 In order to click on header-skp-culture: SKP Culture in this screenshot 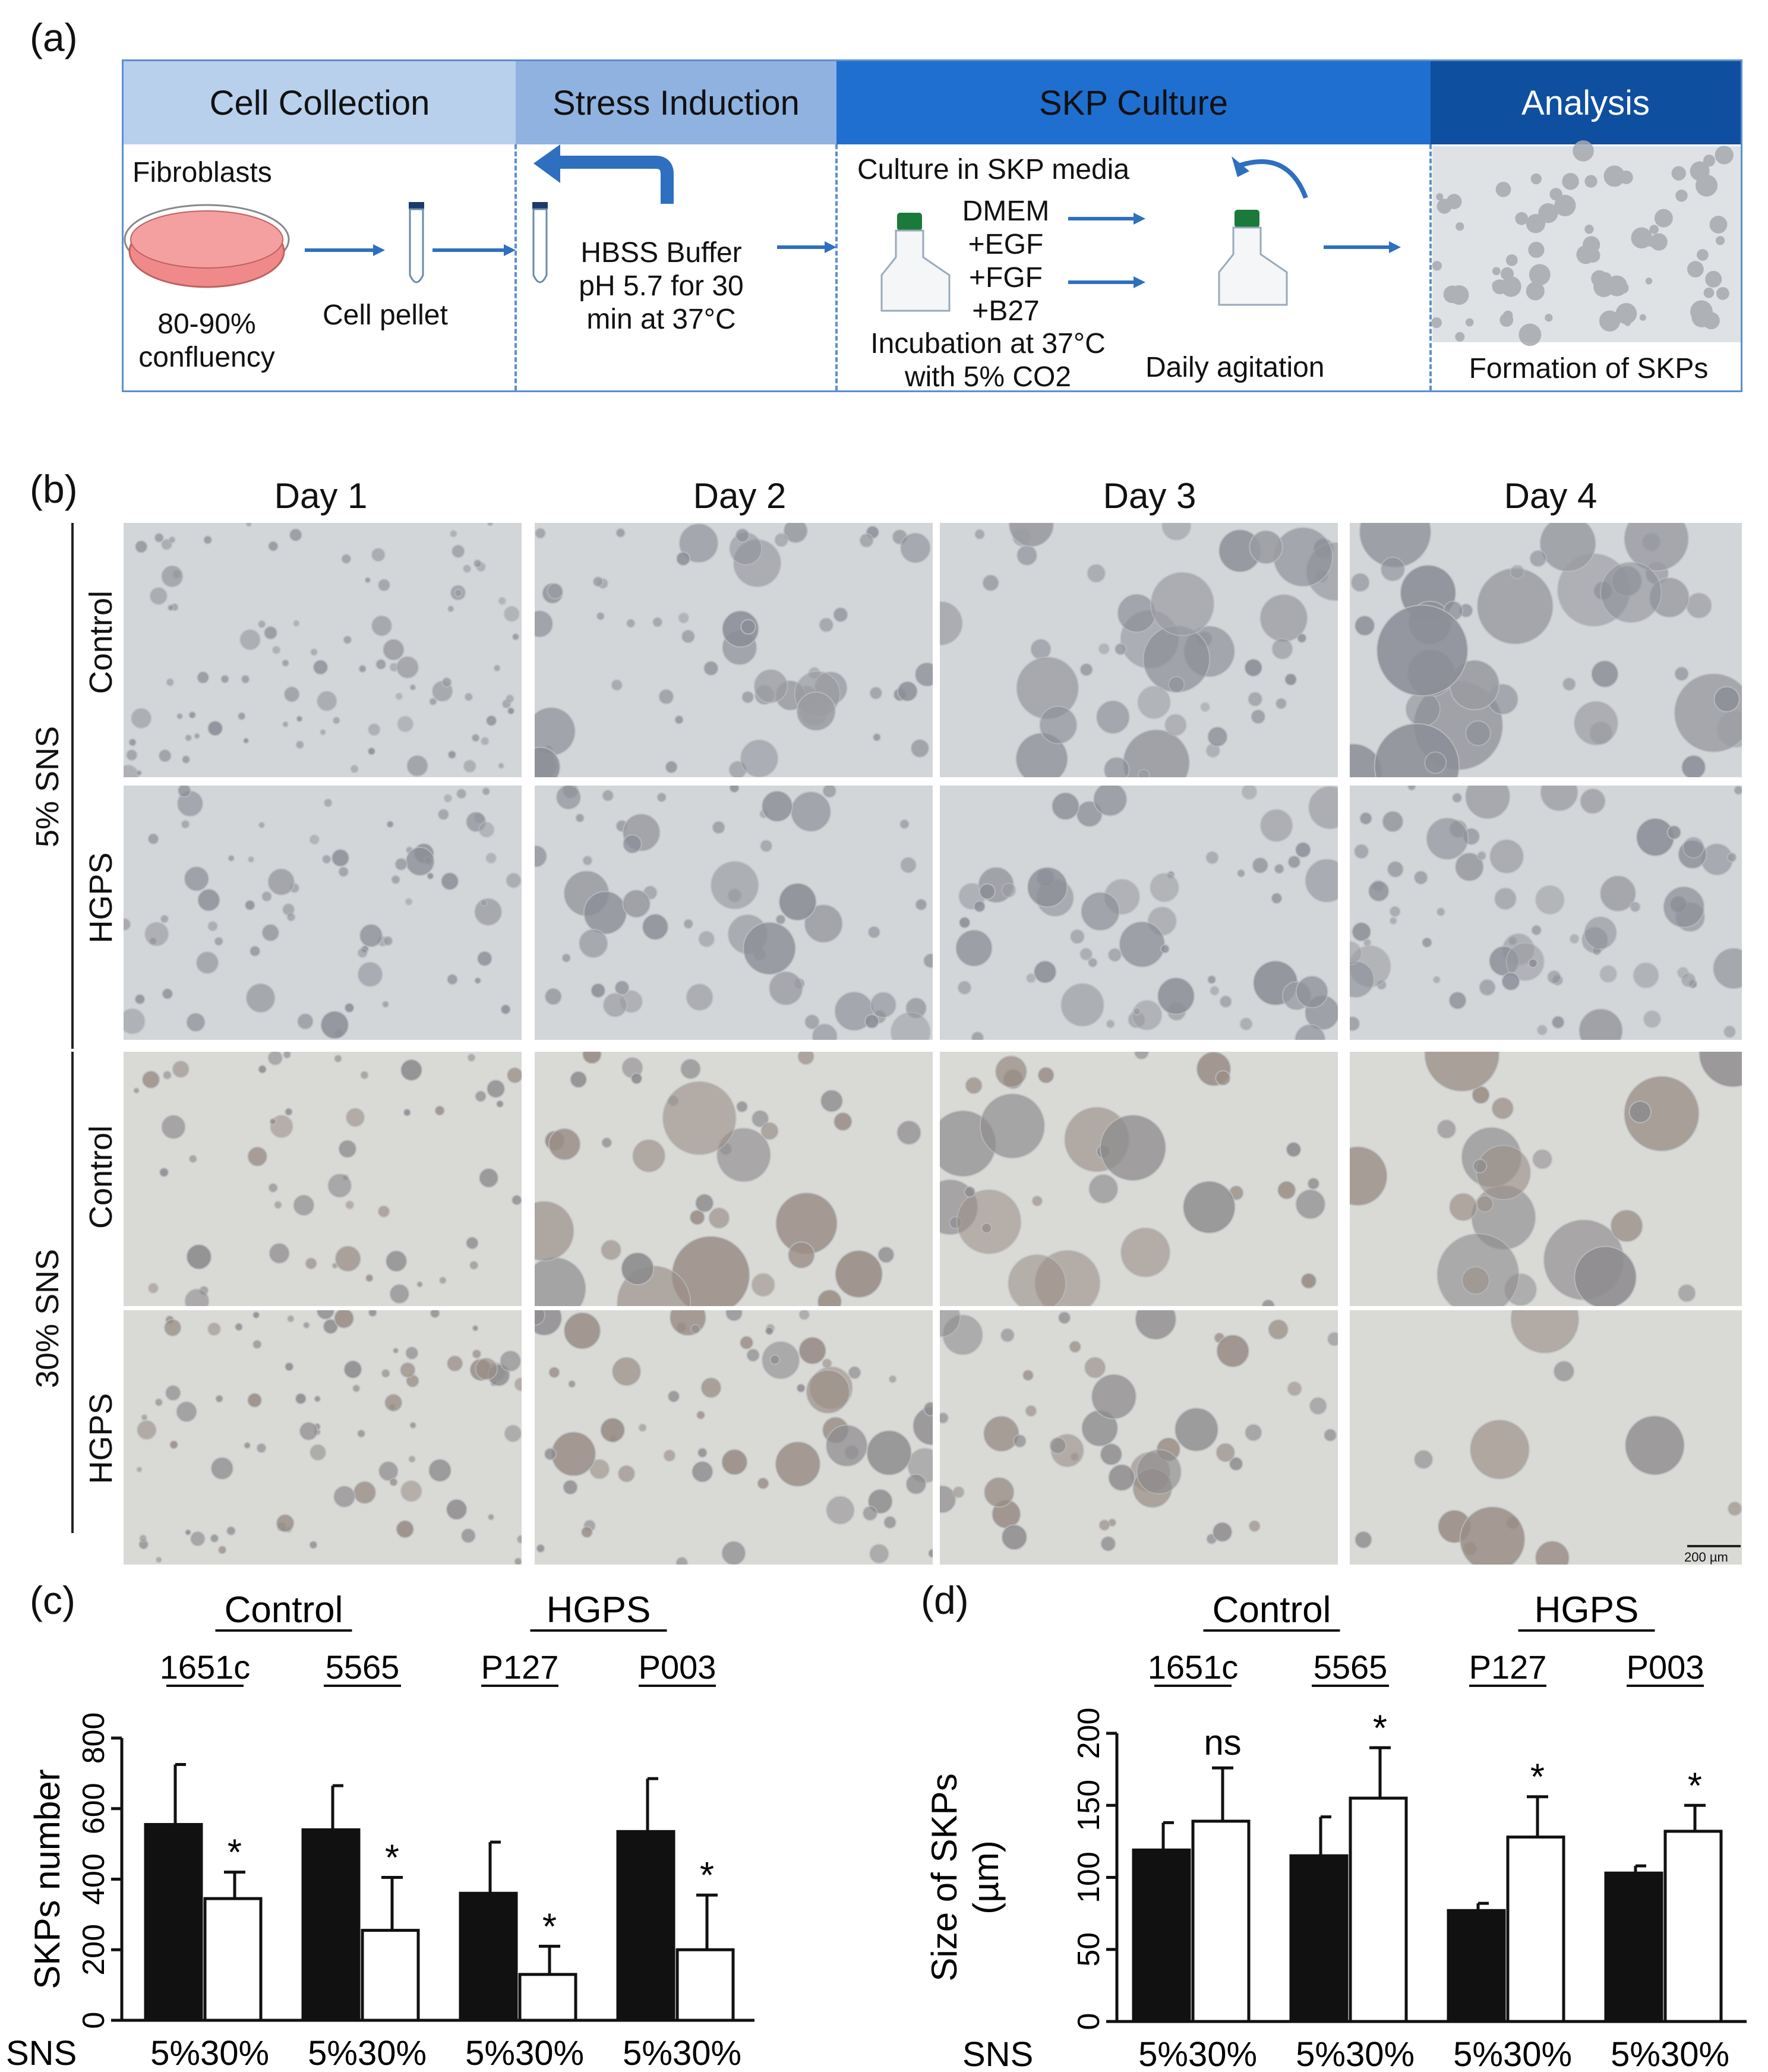, I will do `click(1133, 103)`.